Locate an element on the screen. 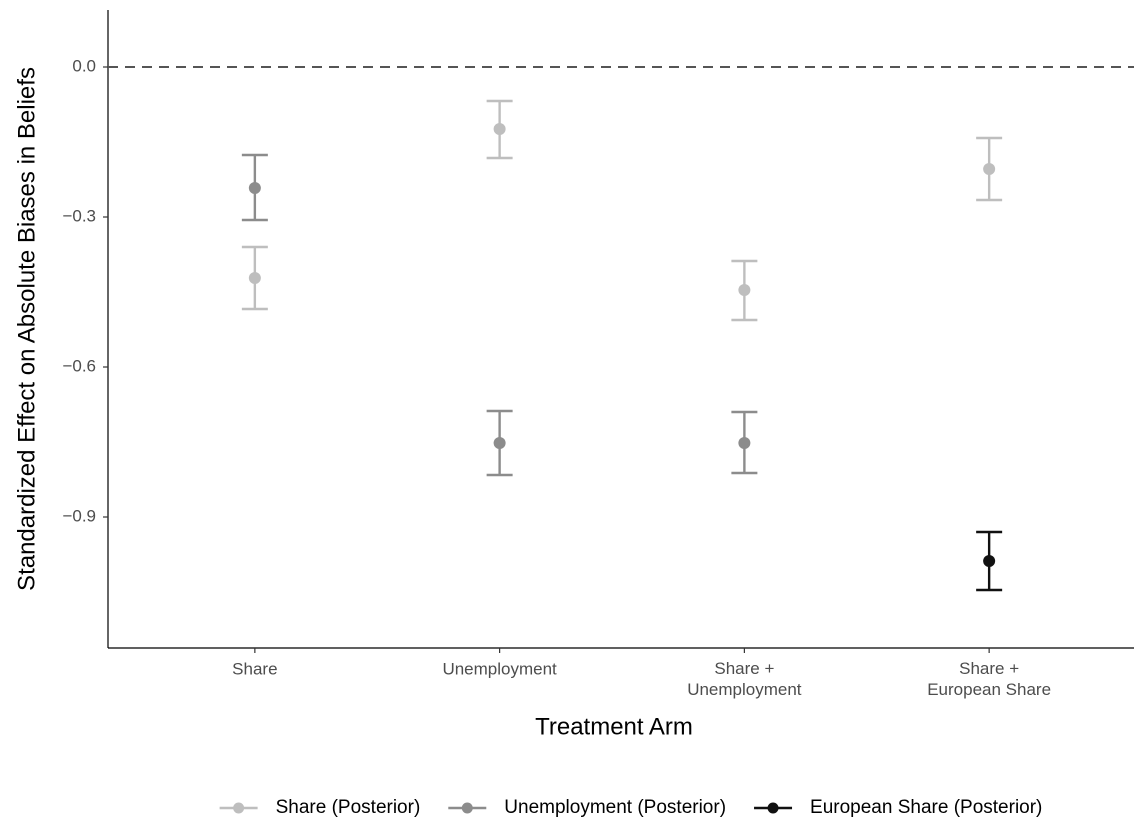  x-tick-label: Share + Unemployment is located at coordinates (744, 679).